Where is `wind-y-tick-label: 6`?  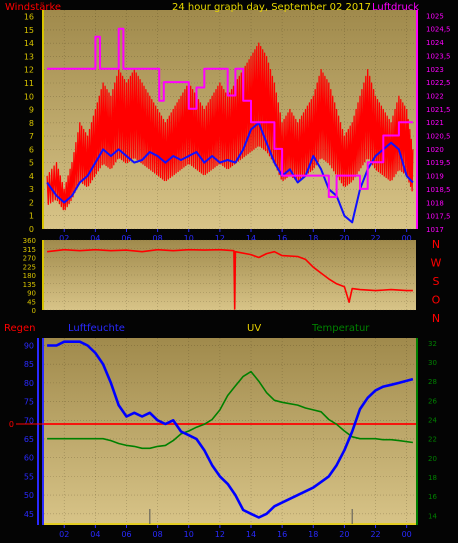 wind-y-tick-label: 6 is located at coordinates (31, 149).